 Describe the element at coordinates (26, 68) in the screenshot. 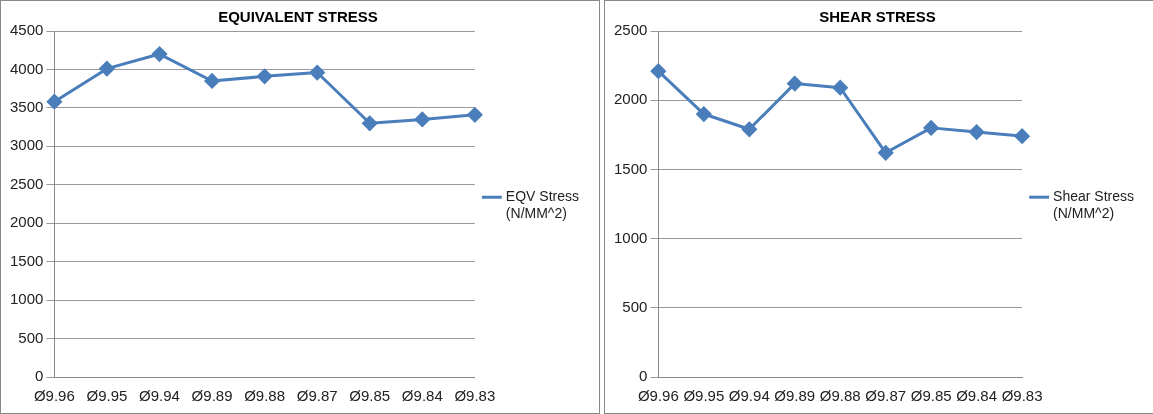

I see `y-tick-label: 4000` at that location.